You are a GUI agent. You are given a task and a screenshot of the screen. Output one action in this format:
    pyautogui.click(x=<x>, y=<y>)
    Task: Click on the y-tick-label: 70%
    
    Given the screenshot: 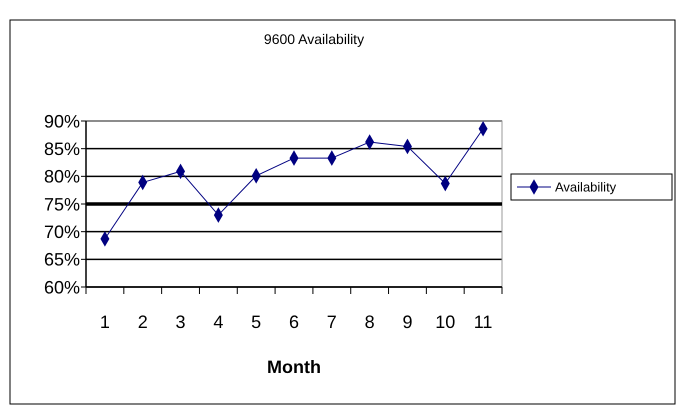 What is the action you would take?
    pyautogui.click(x=62, y=232)
    